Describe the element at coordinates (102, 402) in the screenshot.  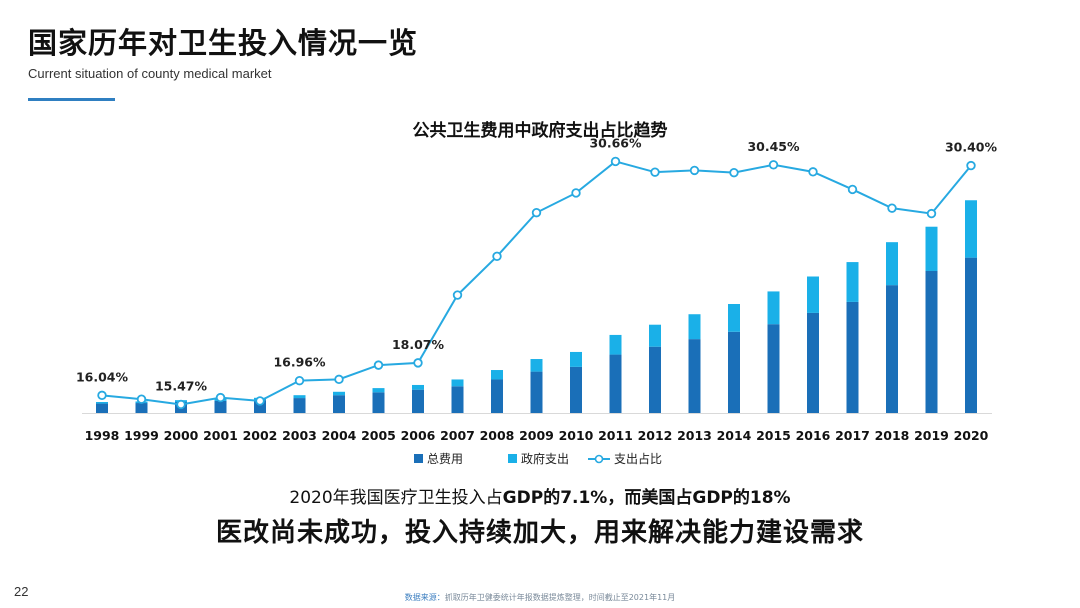
I see `bar-gov-1998` at that location.